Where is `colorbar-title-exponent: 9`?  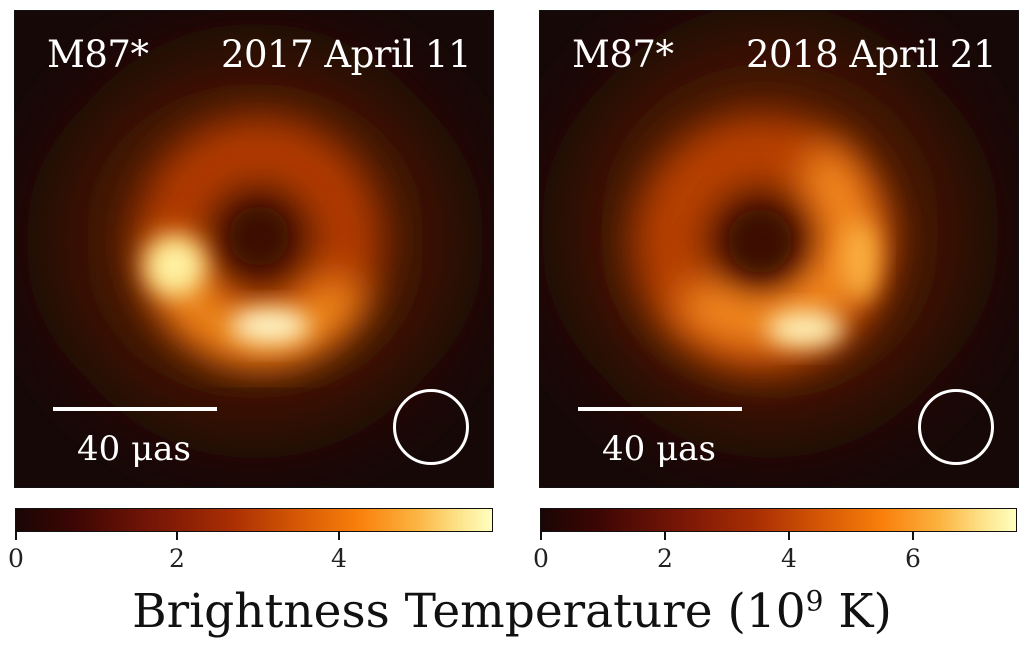 colorbar-title-exponent: 9 is located at coordinates (814, 601).